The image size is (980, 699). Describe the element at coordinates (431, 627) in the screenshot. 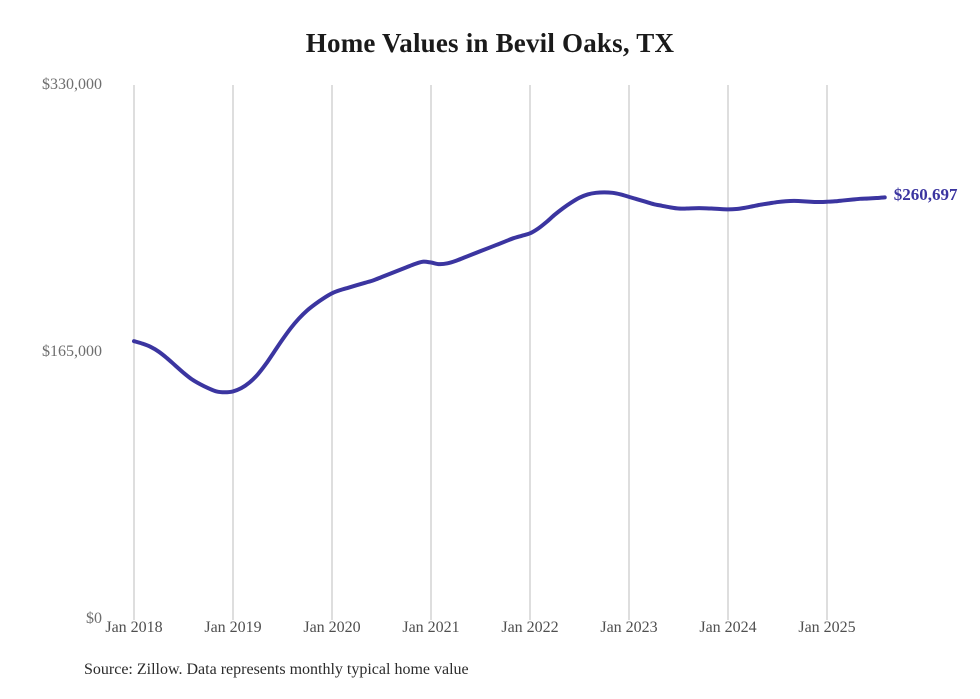

I see `x-axis-tick-jan-2021: Jan 2021` at that location.